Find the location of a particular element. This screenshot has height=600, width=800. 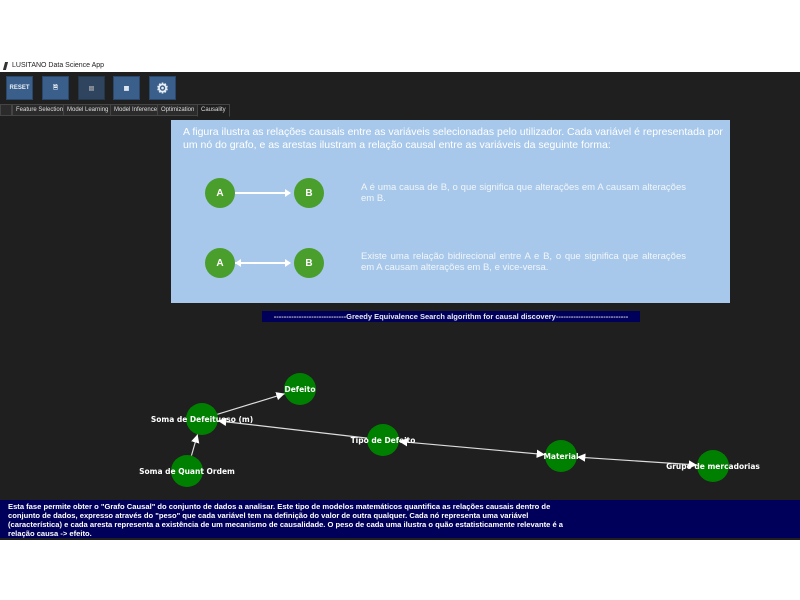

graph-node-label: Tipo de Defeito is located at coordinates (383, 440).